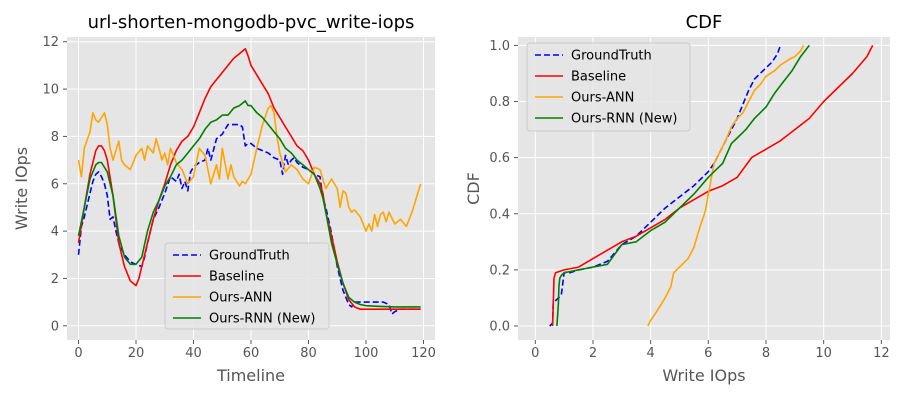 This screenshot has width=900, height=400. What do you see at coordinates (366, 353) in the screenshot?
I see `chart-1-x-tick-label: 100` at bounding box center [366, 353].